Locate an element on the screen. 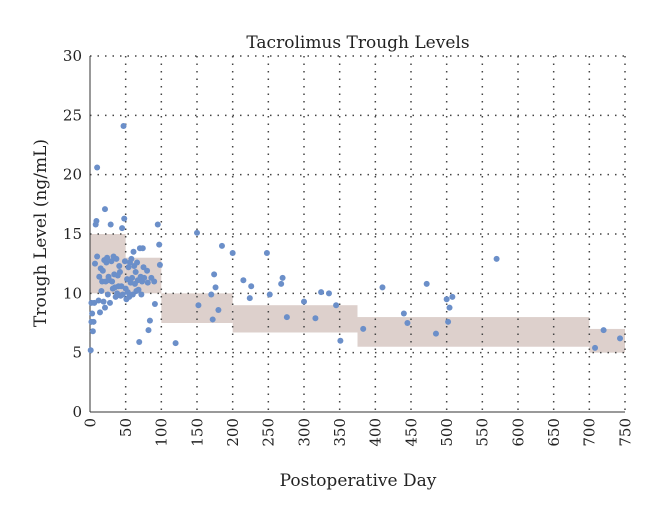 This screenshot has width=660, height=527. x-tick-label: 50 is located at coordinates (126, 427).